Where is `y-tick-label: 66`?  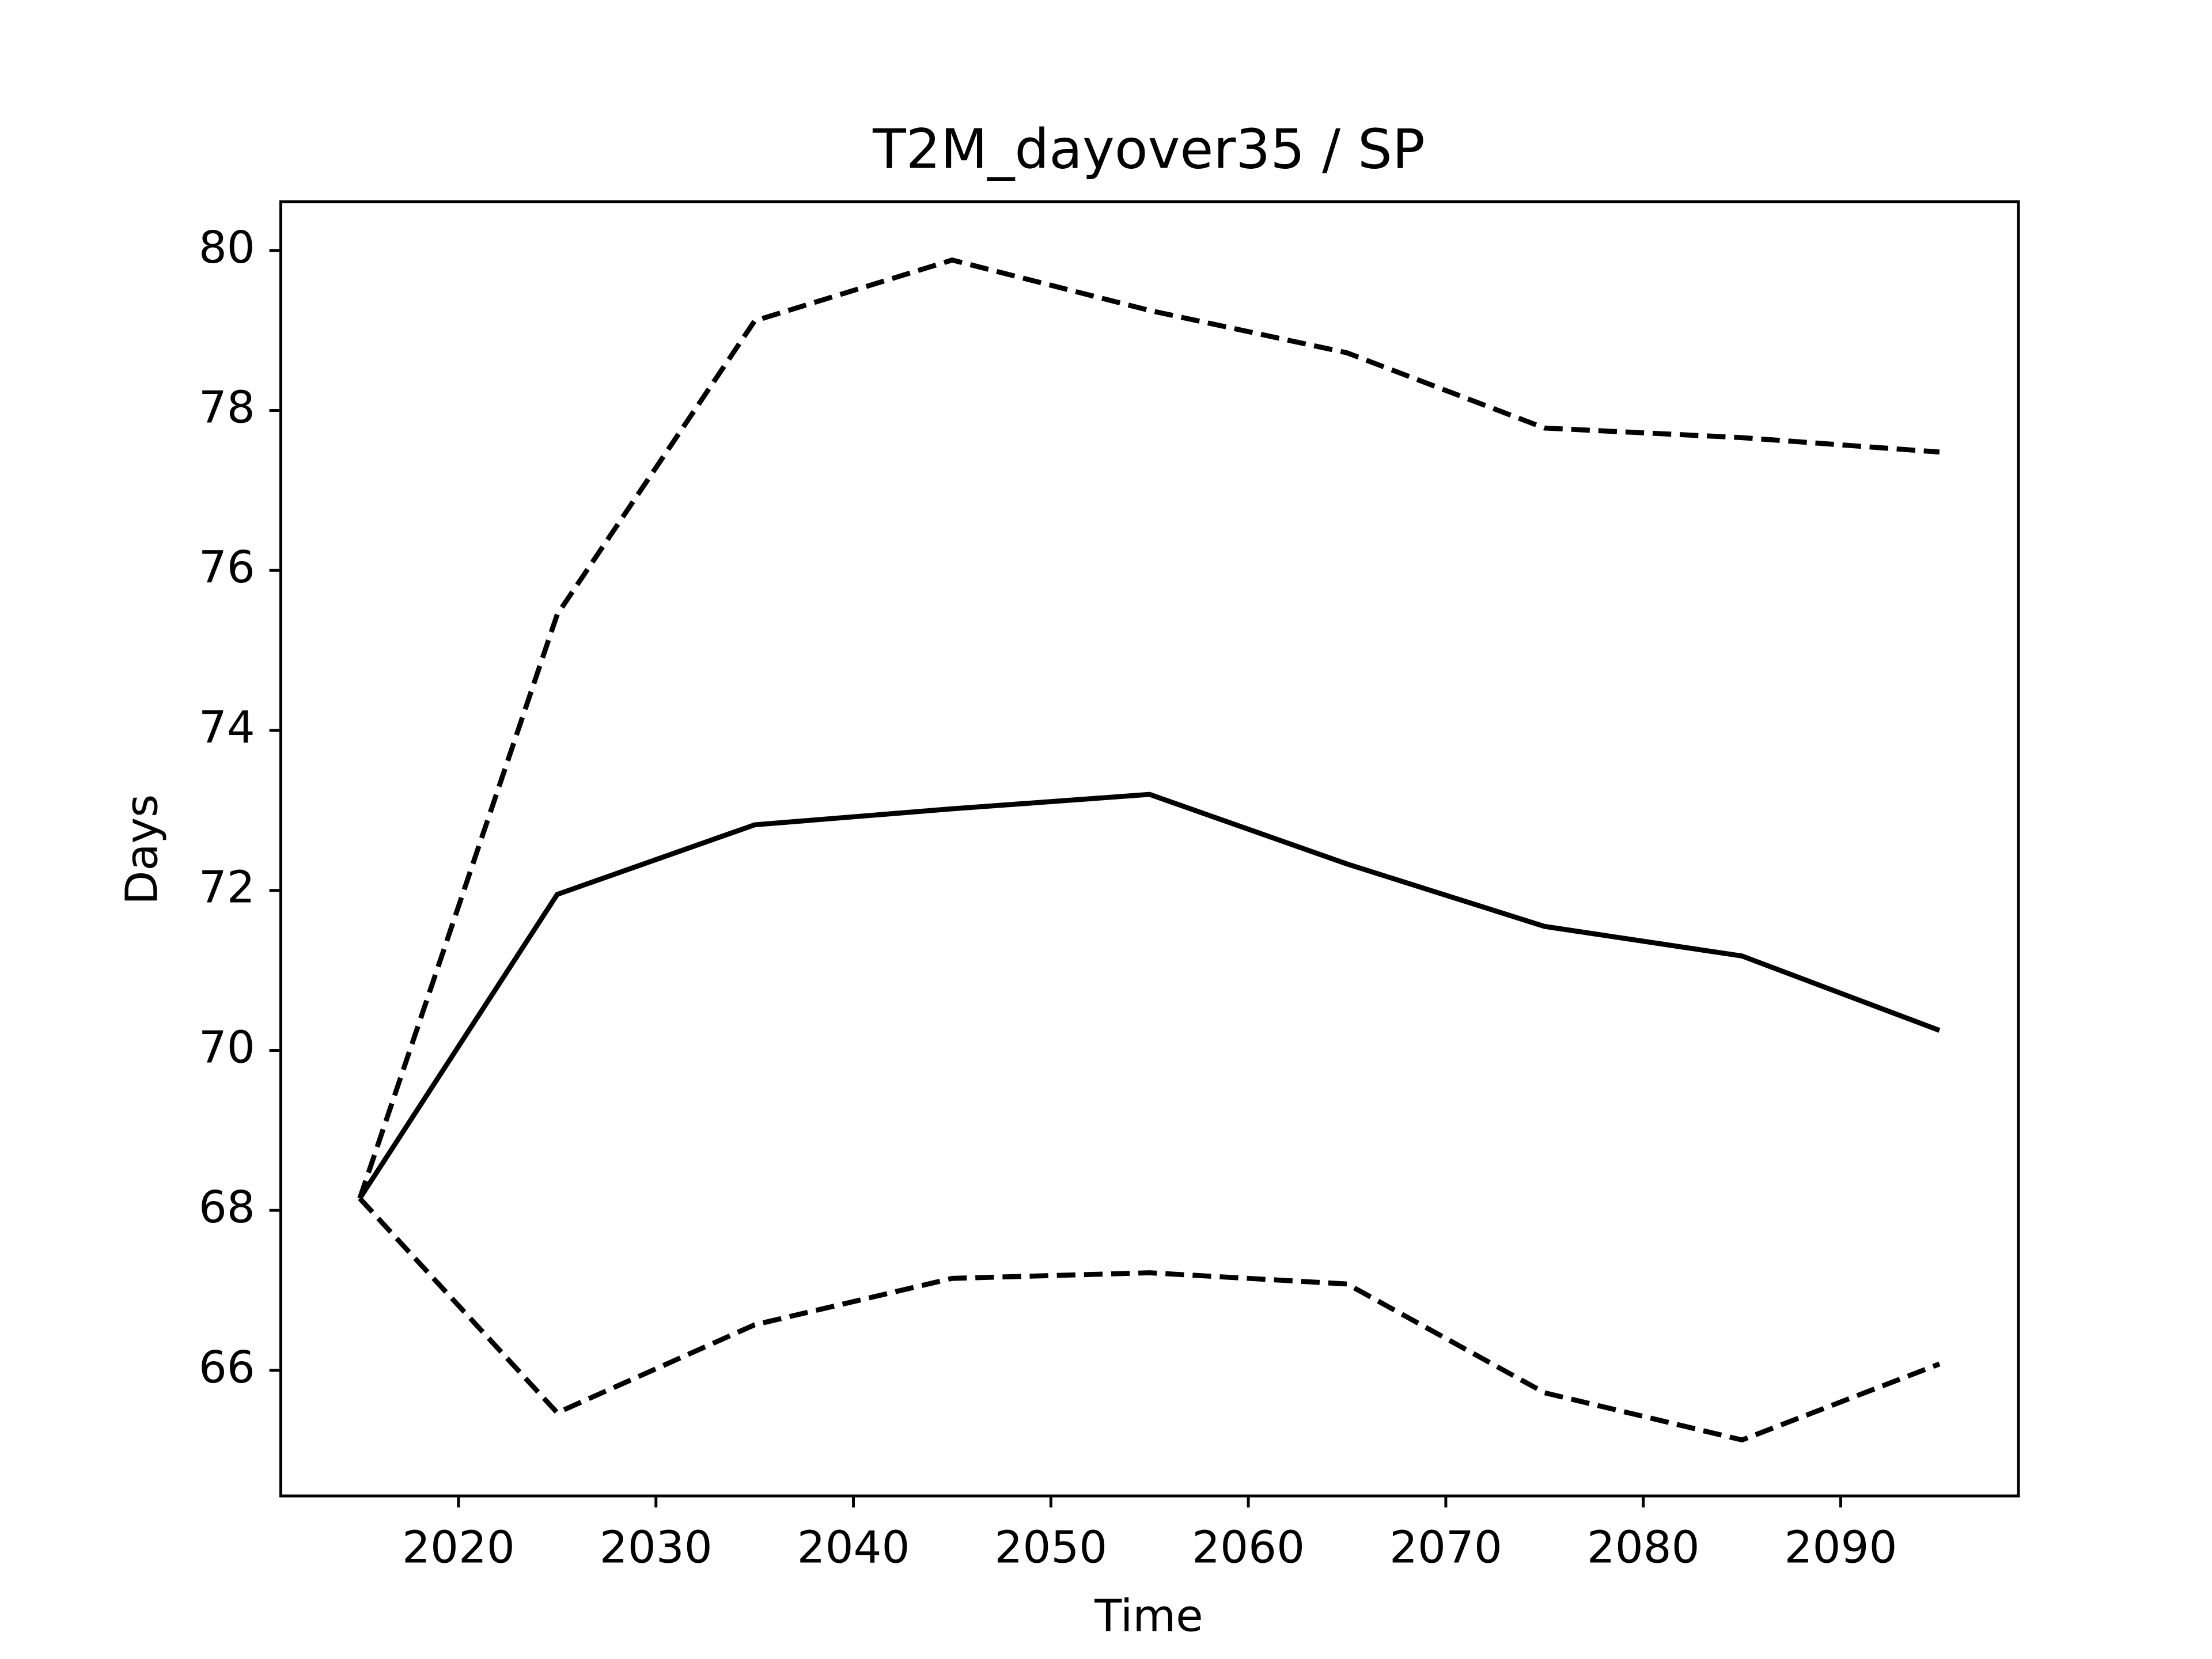
y-tick-label: 66 is located at coordinates (227, 1367).